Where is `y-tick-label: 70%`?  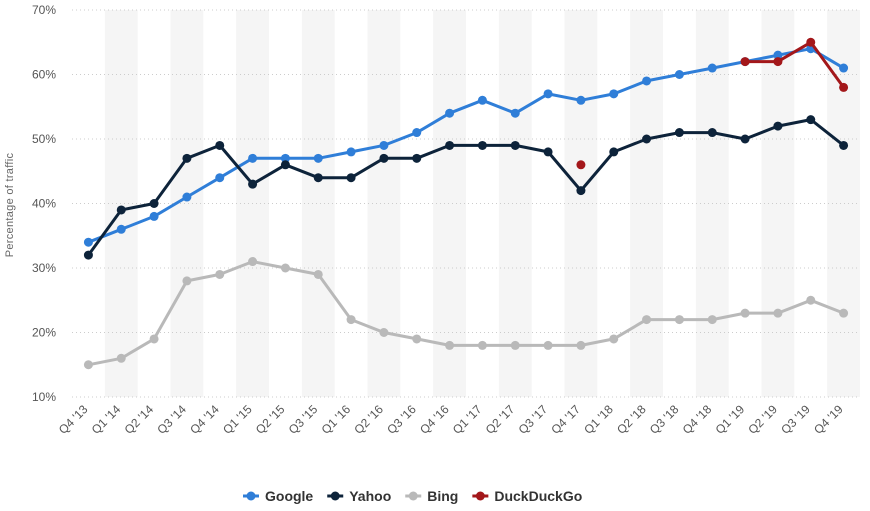
y-tick-label: 70% is located at coordinates (44, 10).